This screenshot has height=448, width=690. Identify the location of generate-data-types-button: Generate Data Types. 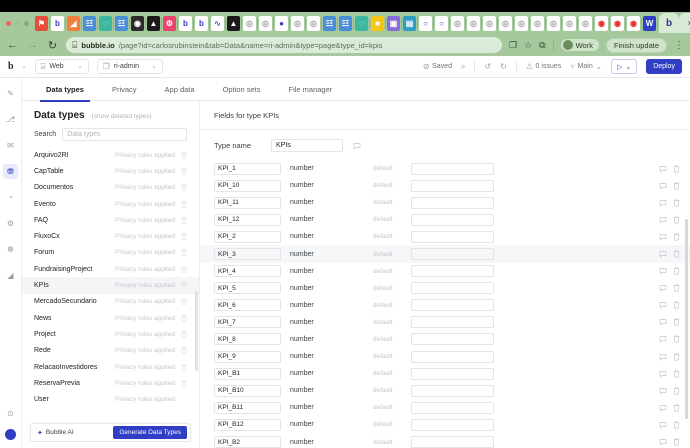
(150, 432).